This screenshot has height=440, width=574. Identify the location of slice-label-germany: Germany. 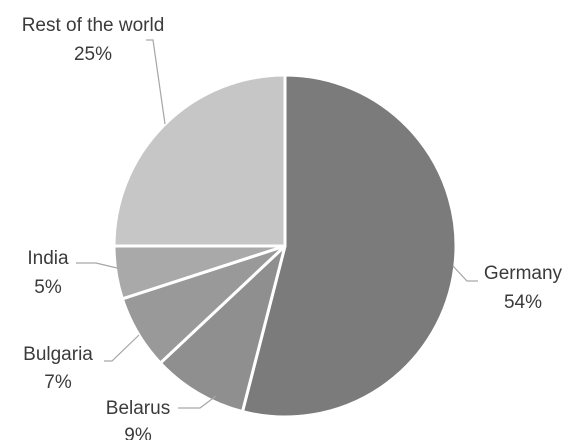
(523, 273).